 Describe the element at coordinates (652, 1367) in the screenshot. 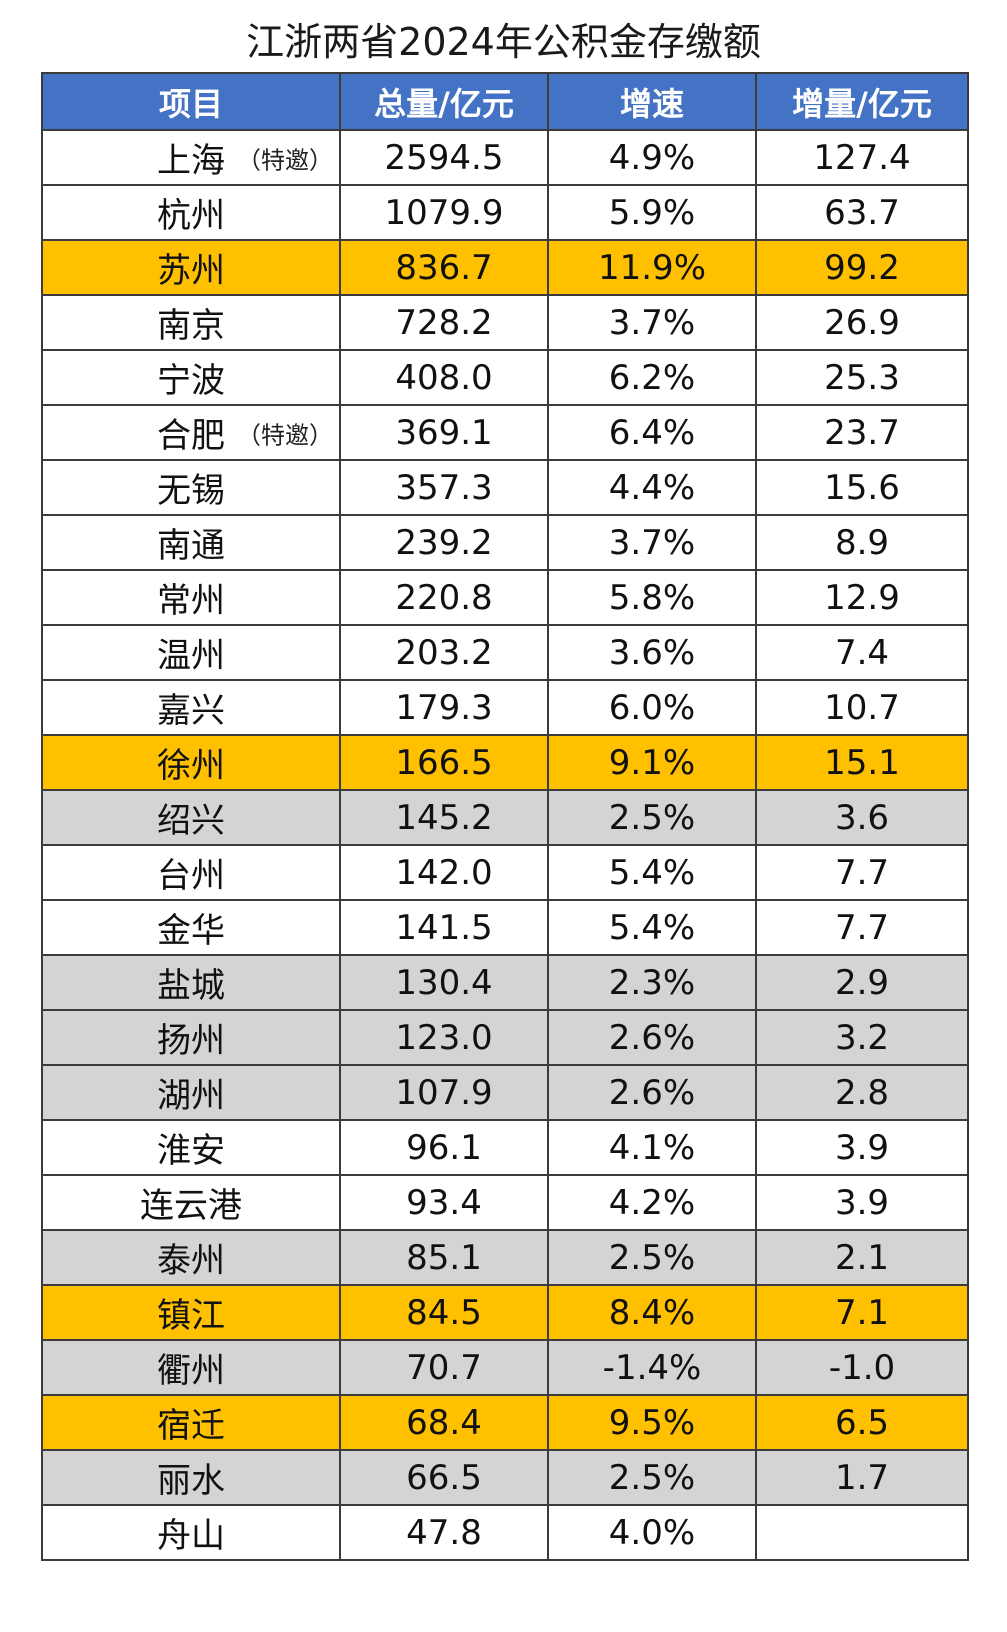

I see `cell-growth: -1.4%` at that location.